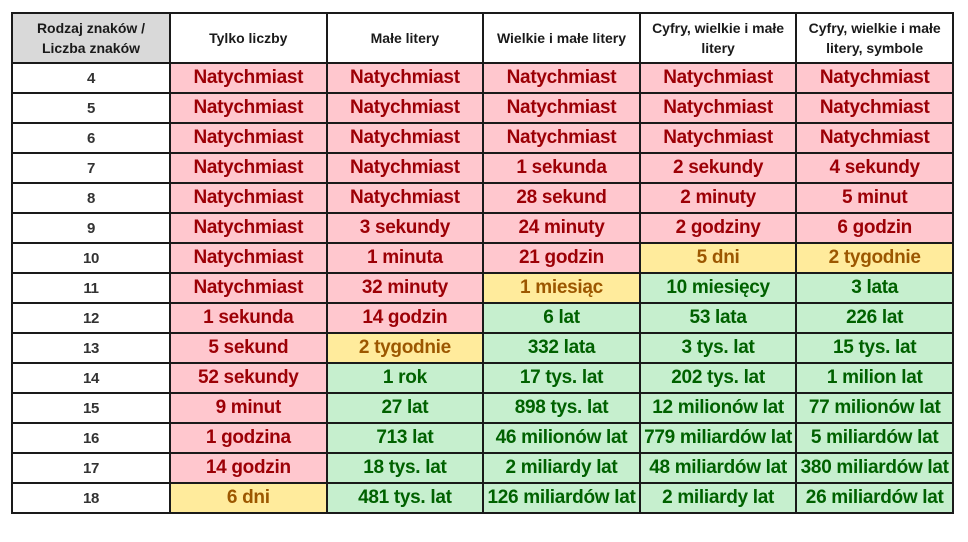  Describe the element at coordinates (561, 288) in the screenshot. I see `crack-time-cell: 1 miesiąc` at that location.